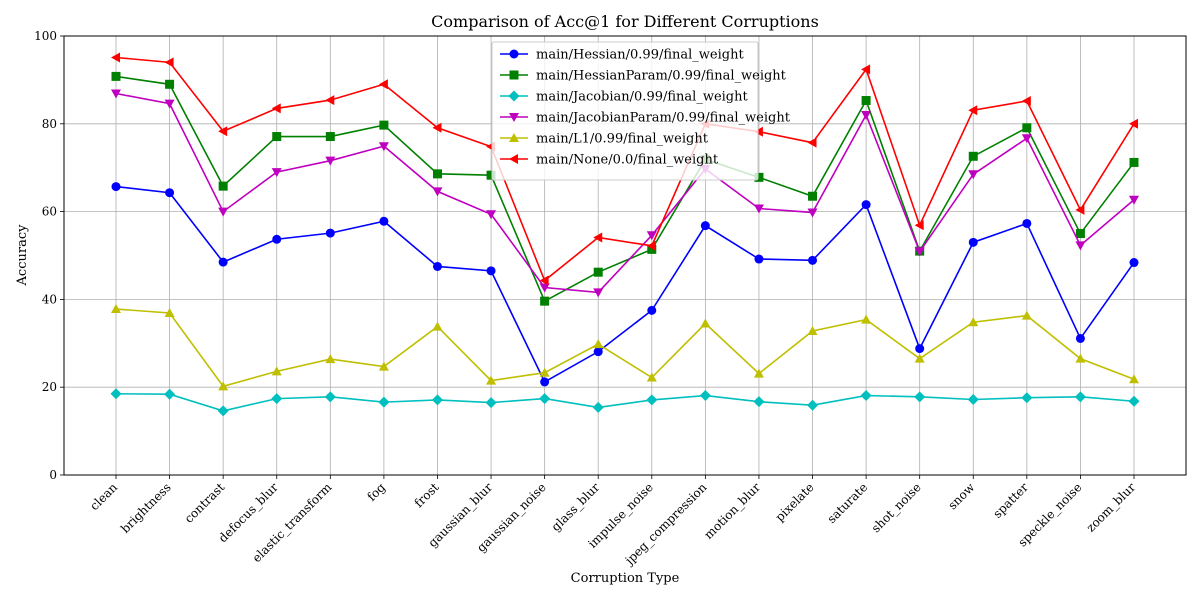 The height and width of the screenshot is (604, 1200). I want to click on legend-box, so click(625, 111).